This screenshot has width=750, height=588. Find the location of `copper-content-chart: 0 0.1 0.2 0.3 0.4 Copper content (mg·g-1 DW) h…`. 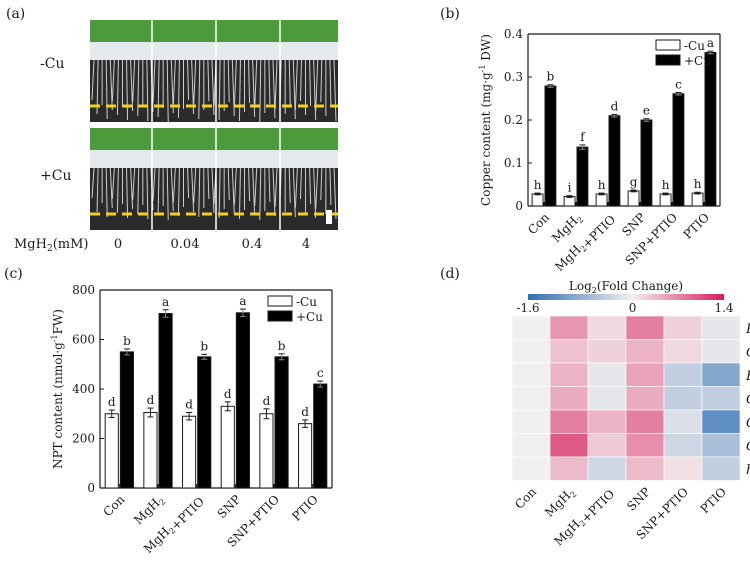

copper-content-chart: 0 0.1 0.2 0.3 0.4 Copper content (mg·g-1 DW) h… is located at coordinates (599, 150).